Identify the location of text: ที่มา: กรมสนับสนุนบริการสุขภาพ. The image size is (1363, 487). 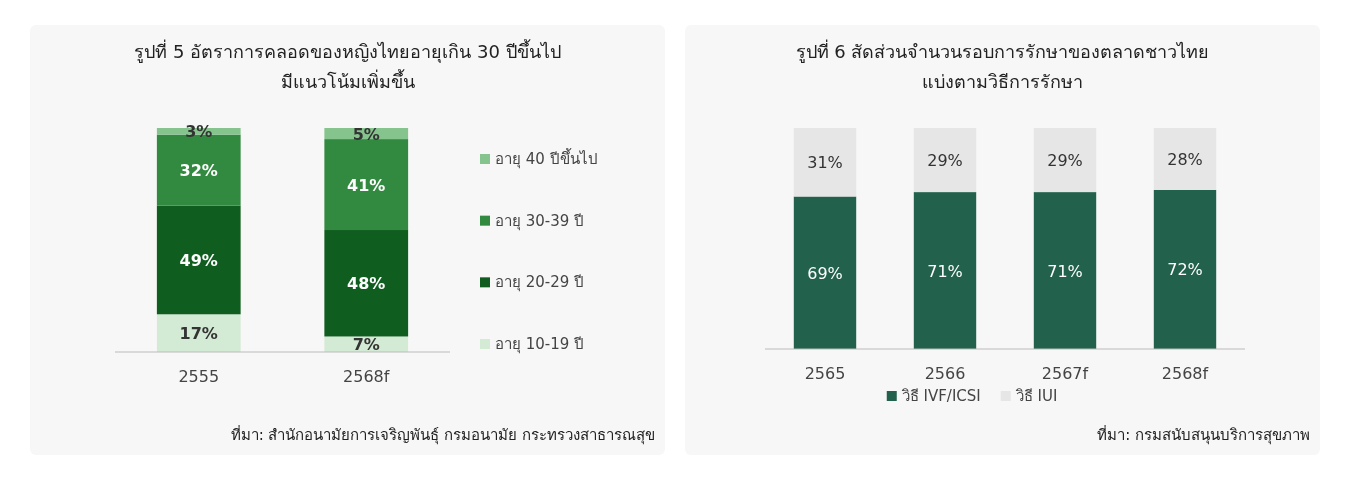
(1203, 434).